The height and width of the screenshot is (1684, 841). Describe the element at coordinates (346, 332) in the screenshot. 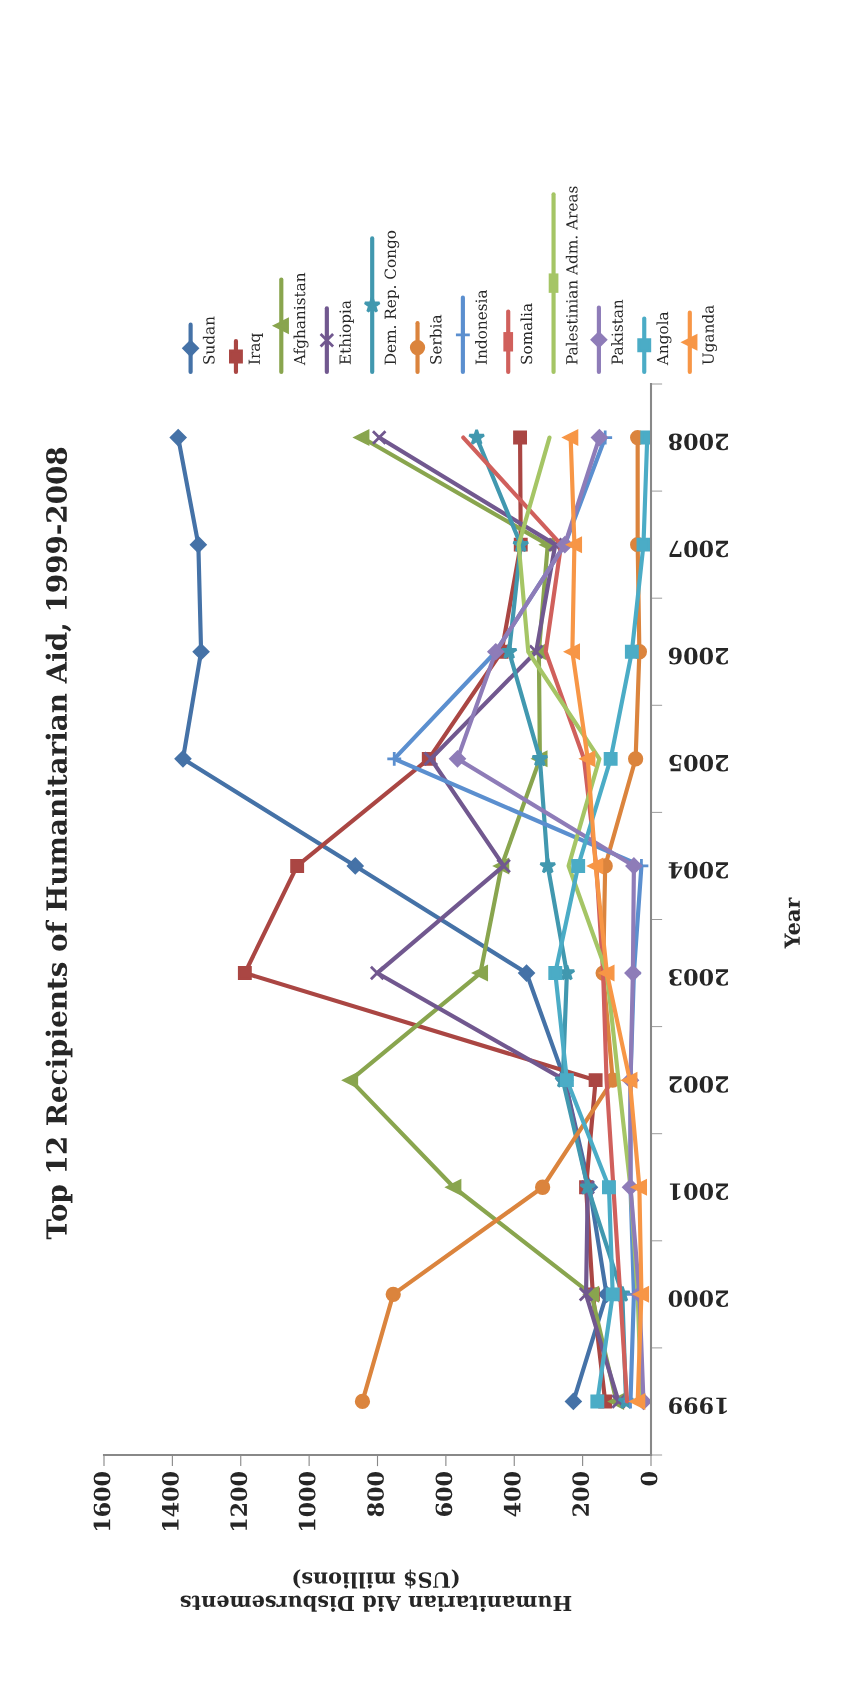

I see `legend-label: Ethiopia` at that location.